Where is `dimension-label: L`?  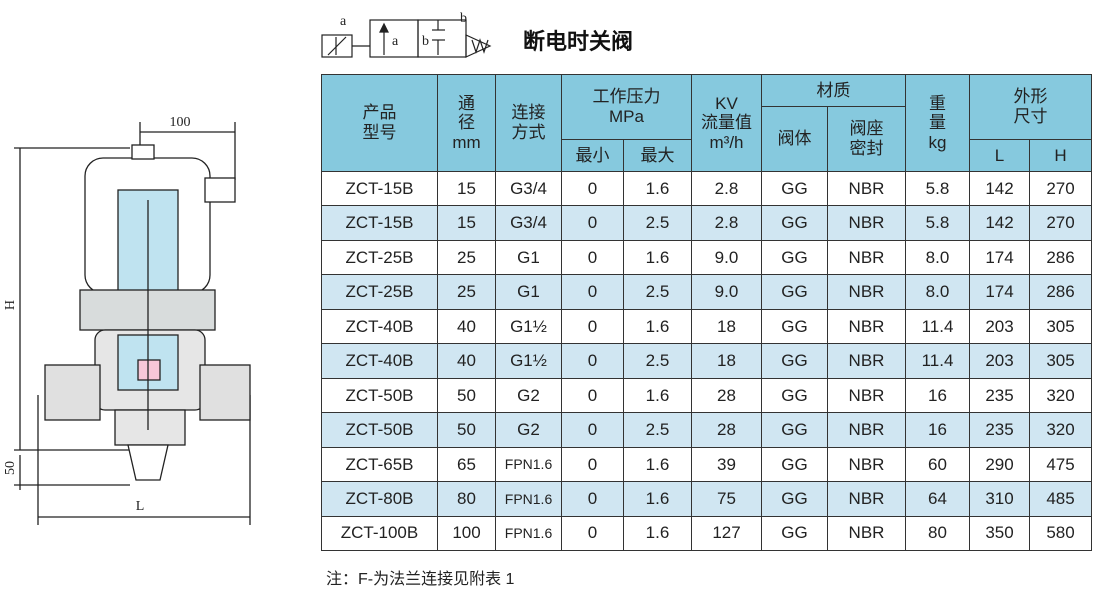
dimension-label: L is located at coordinates (140, 506).